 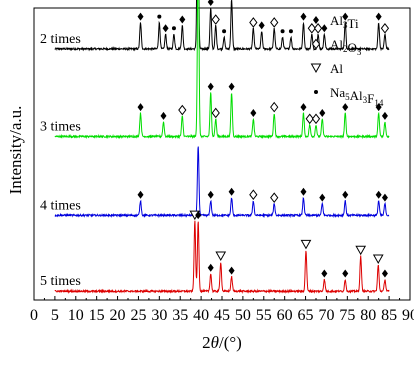 I want to click on legend-symbol-open-triangle, so click(x=316, y=68).